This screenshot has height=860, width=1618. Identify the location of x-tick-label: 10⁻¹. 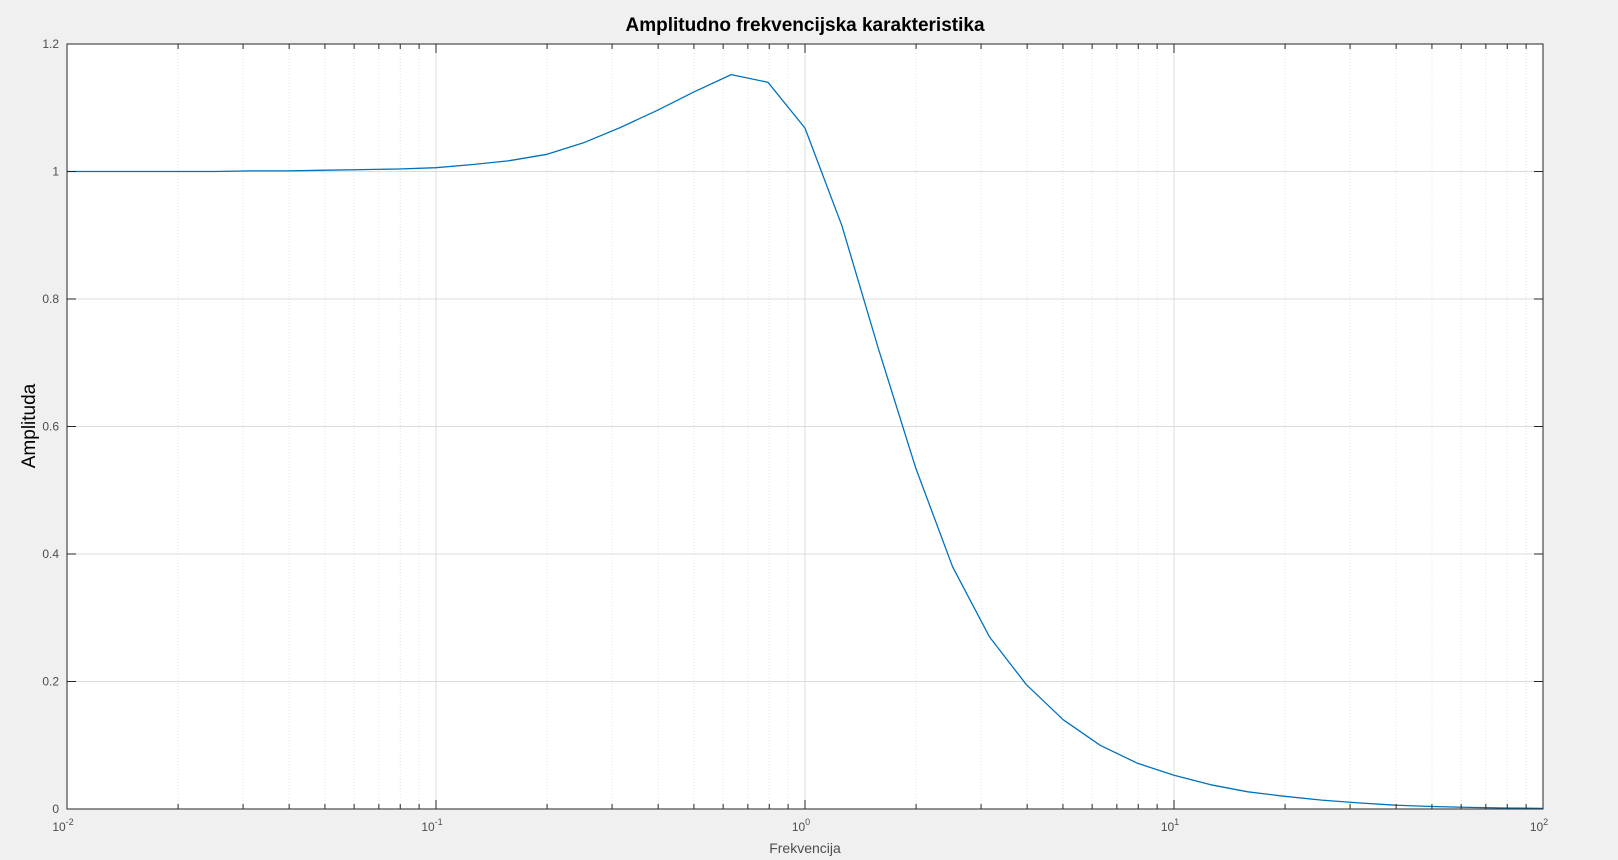
(431, 825).